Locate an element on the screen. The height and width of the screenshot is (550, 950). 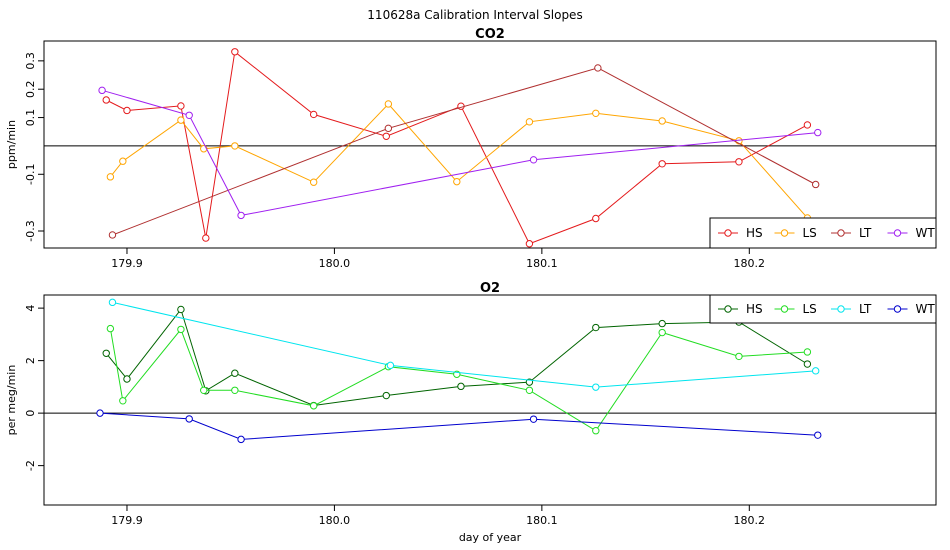
y-tick-label: 0.3 is located at coordinates (30, 61).